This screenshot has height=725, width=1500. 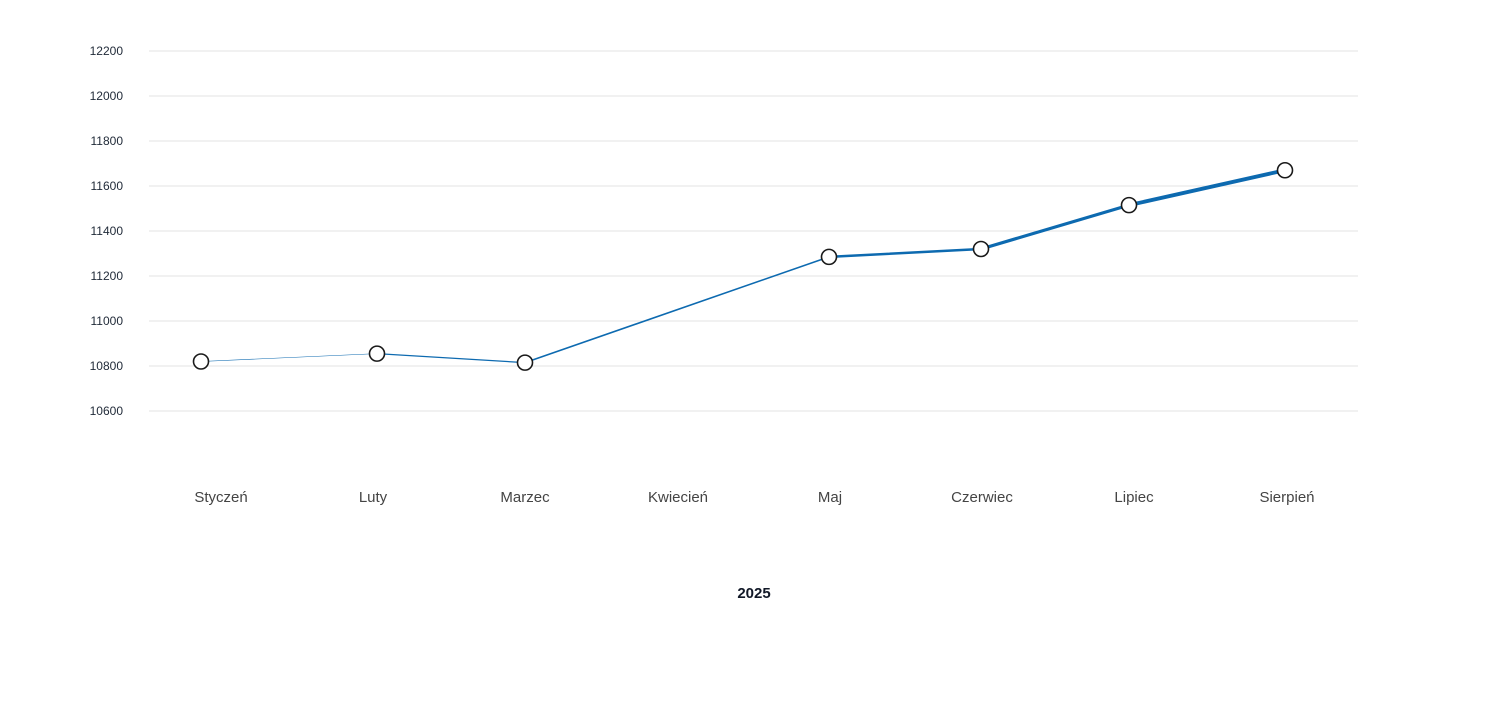 I want to click on y-tick-label: 12200, so click(x=107, y=51).